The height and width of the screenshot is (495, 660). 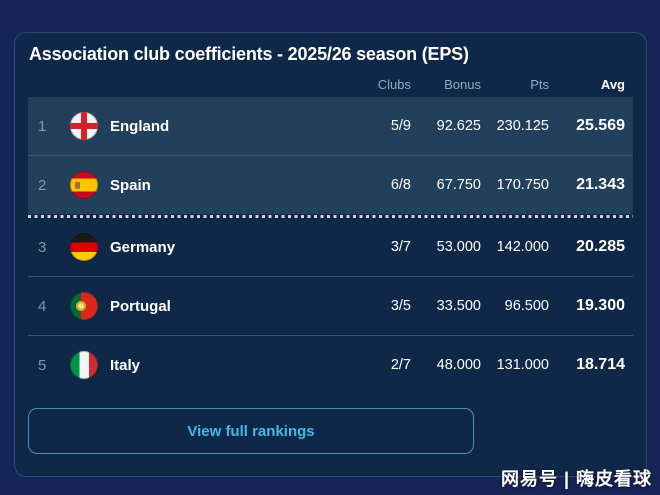 What do you see at coordinates (458, 126) in the screenshot?
I see `bonus-value: 92.625` at bounding box center [458, 126].